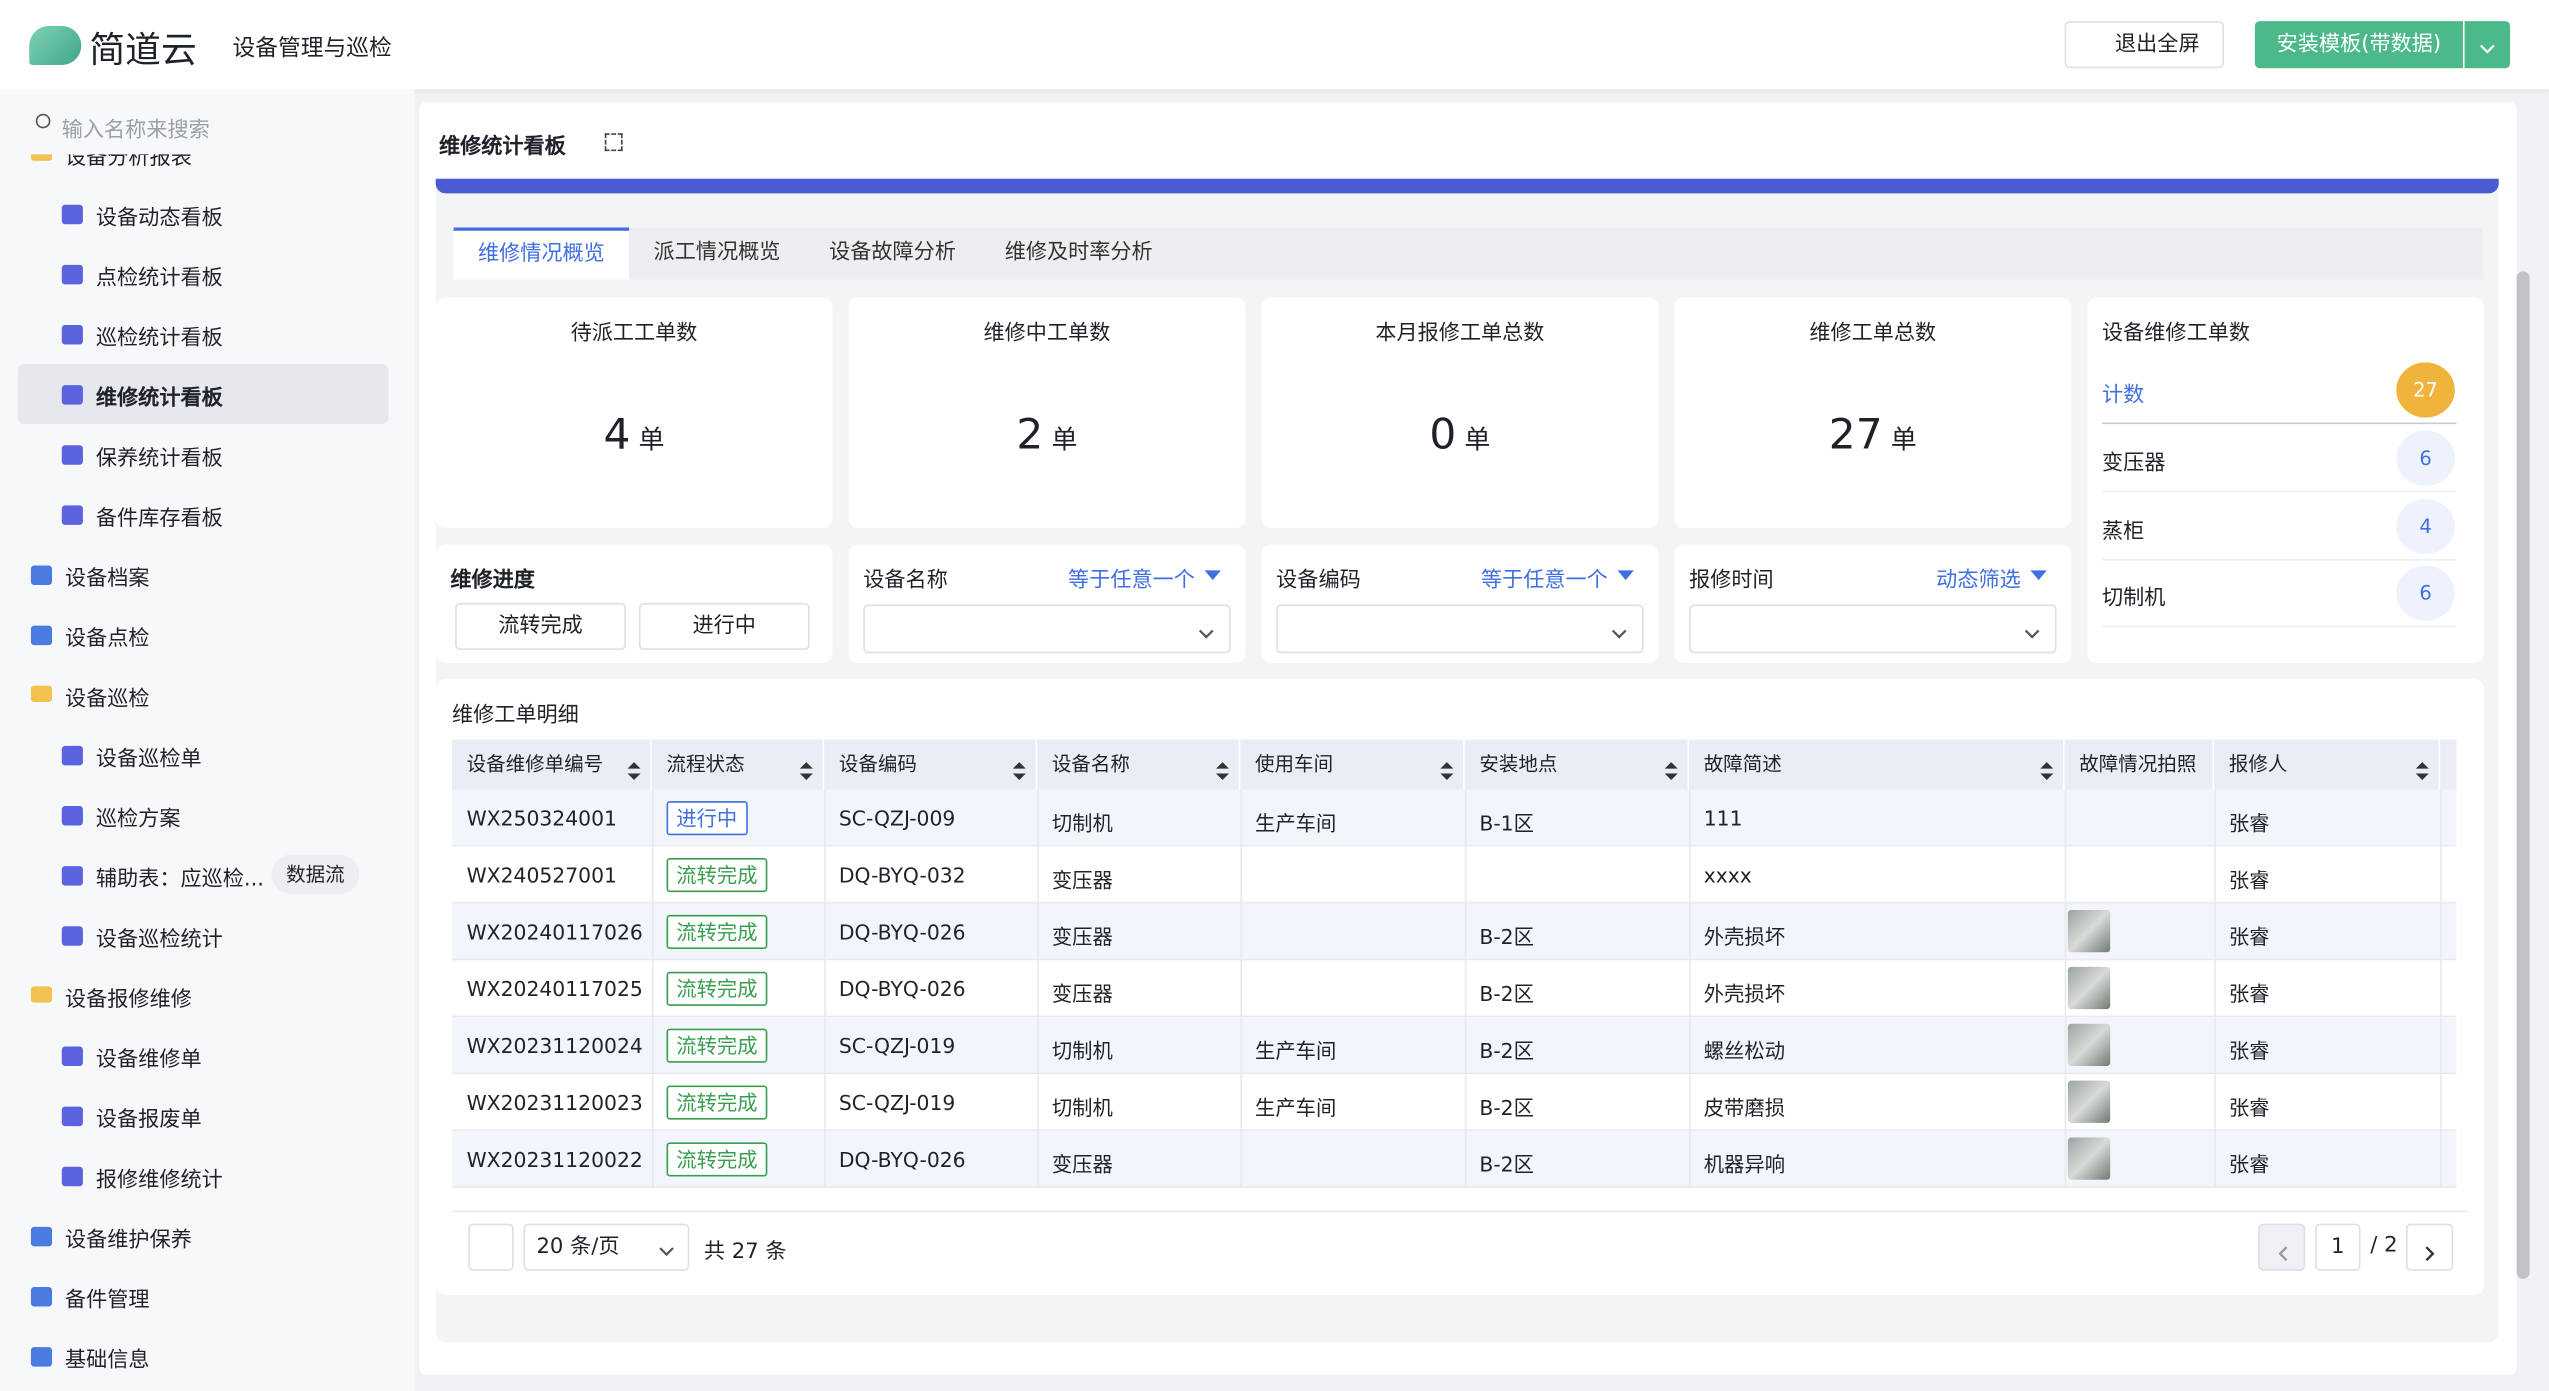 The image size is (2549, 1391). What do you see at coordinates (1731, 581) in the screenshot?
I see `filter-label: 报修时间` at bounding box center [1731, 581].